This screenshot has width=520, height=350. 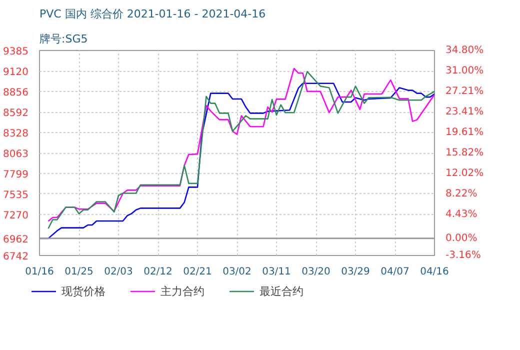 I want to click on y-tick-label: 7535, so click(x=16, y=195).